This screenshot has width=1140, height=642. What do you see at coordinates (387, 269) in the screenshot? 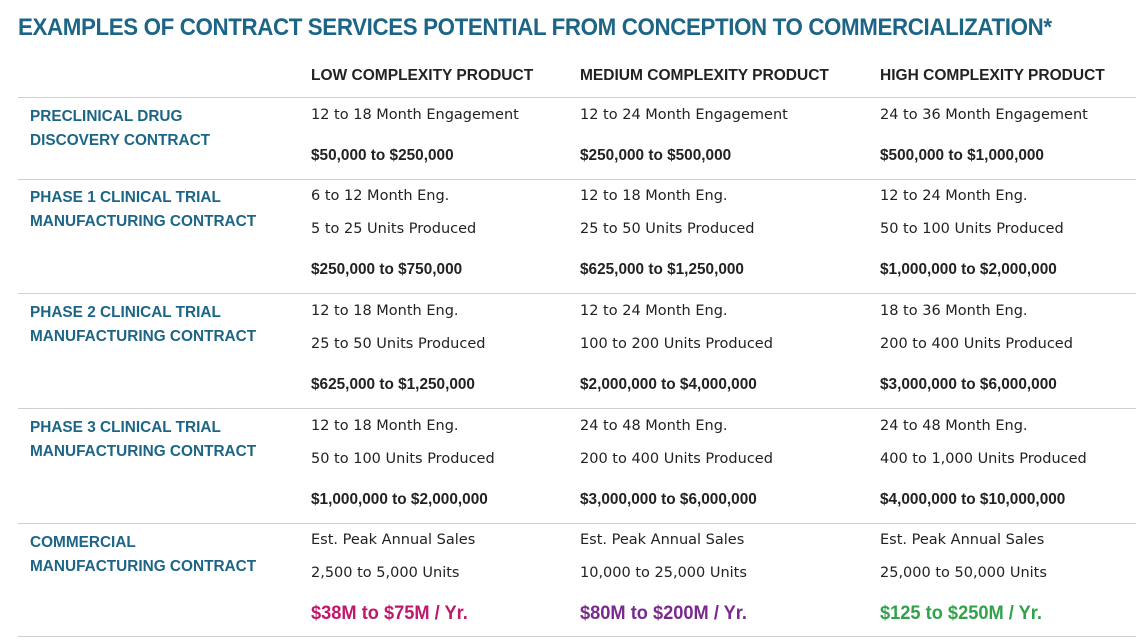
I see `cell-amount: $250,000 to $750,000` at bounding box center [387, 269].